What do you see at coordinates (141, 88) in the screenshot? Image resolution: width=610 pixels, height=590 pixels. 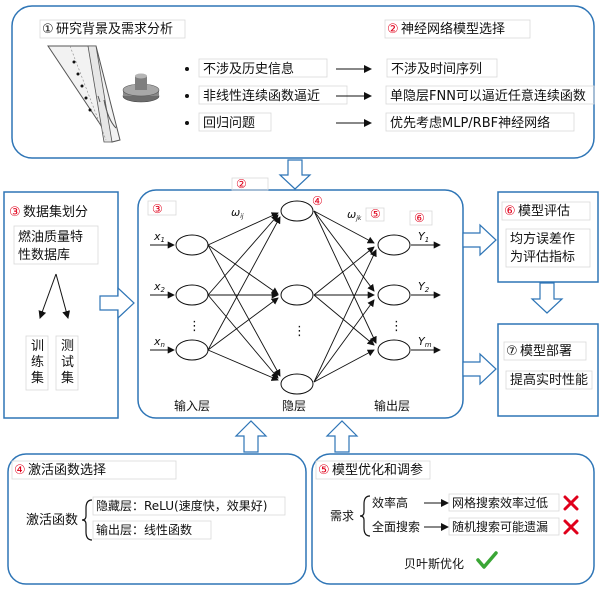 I see `sensor-icon` at bounding box center [141, 88].